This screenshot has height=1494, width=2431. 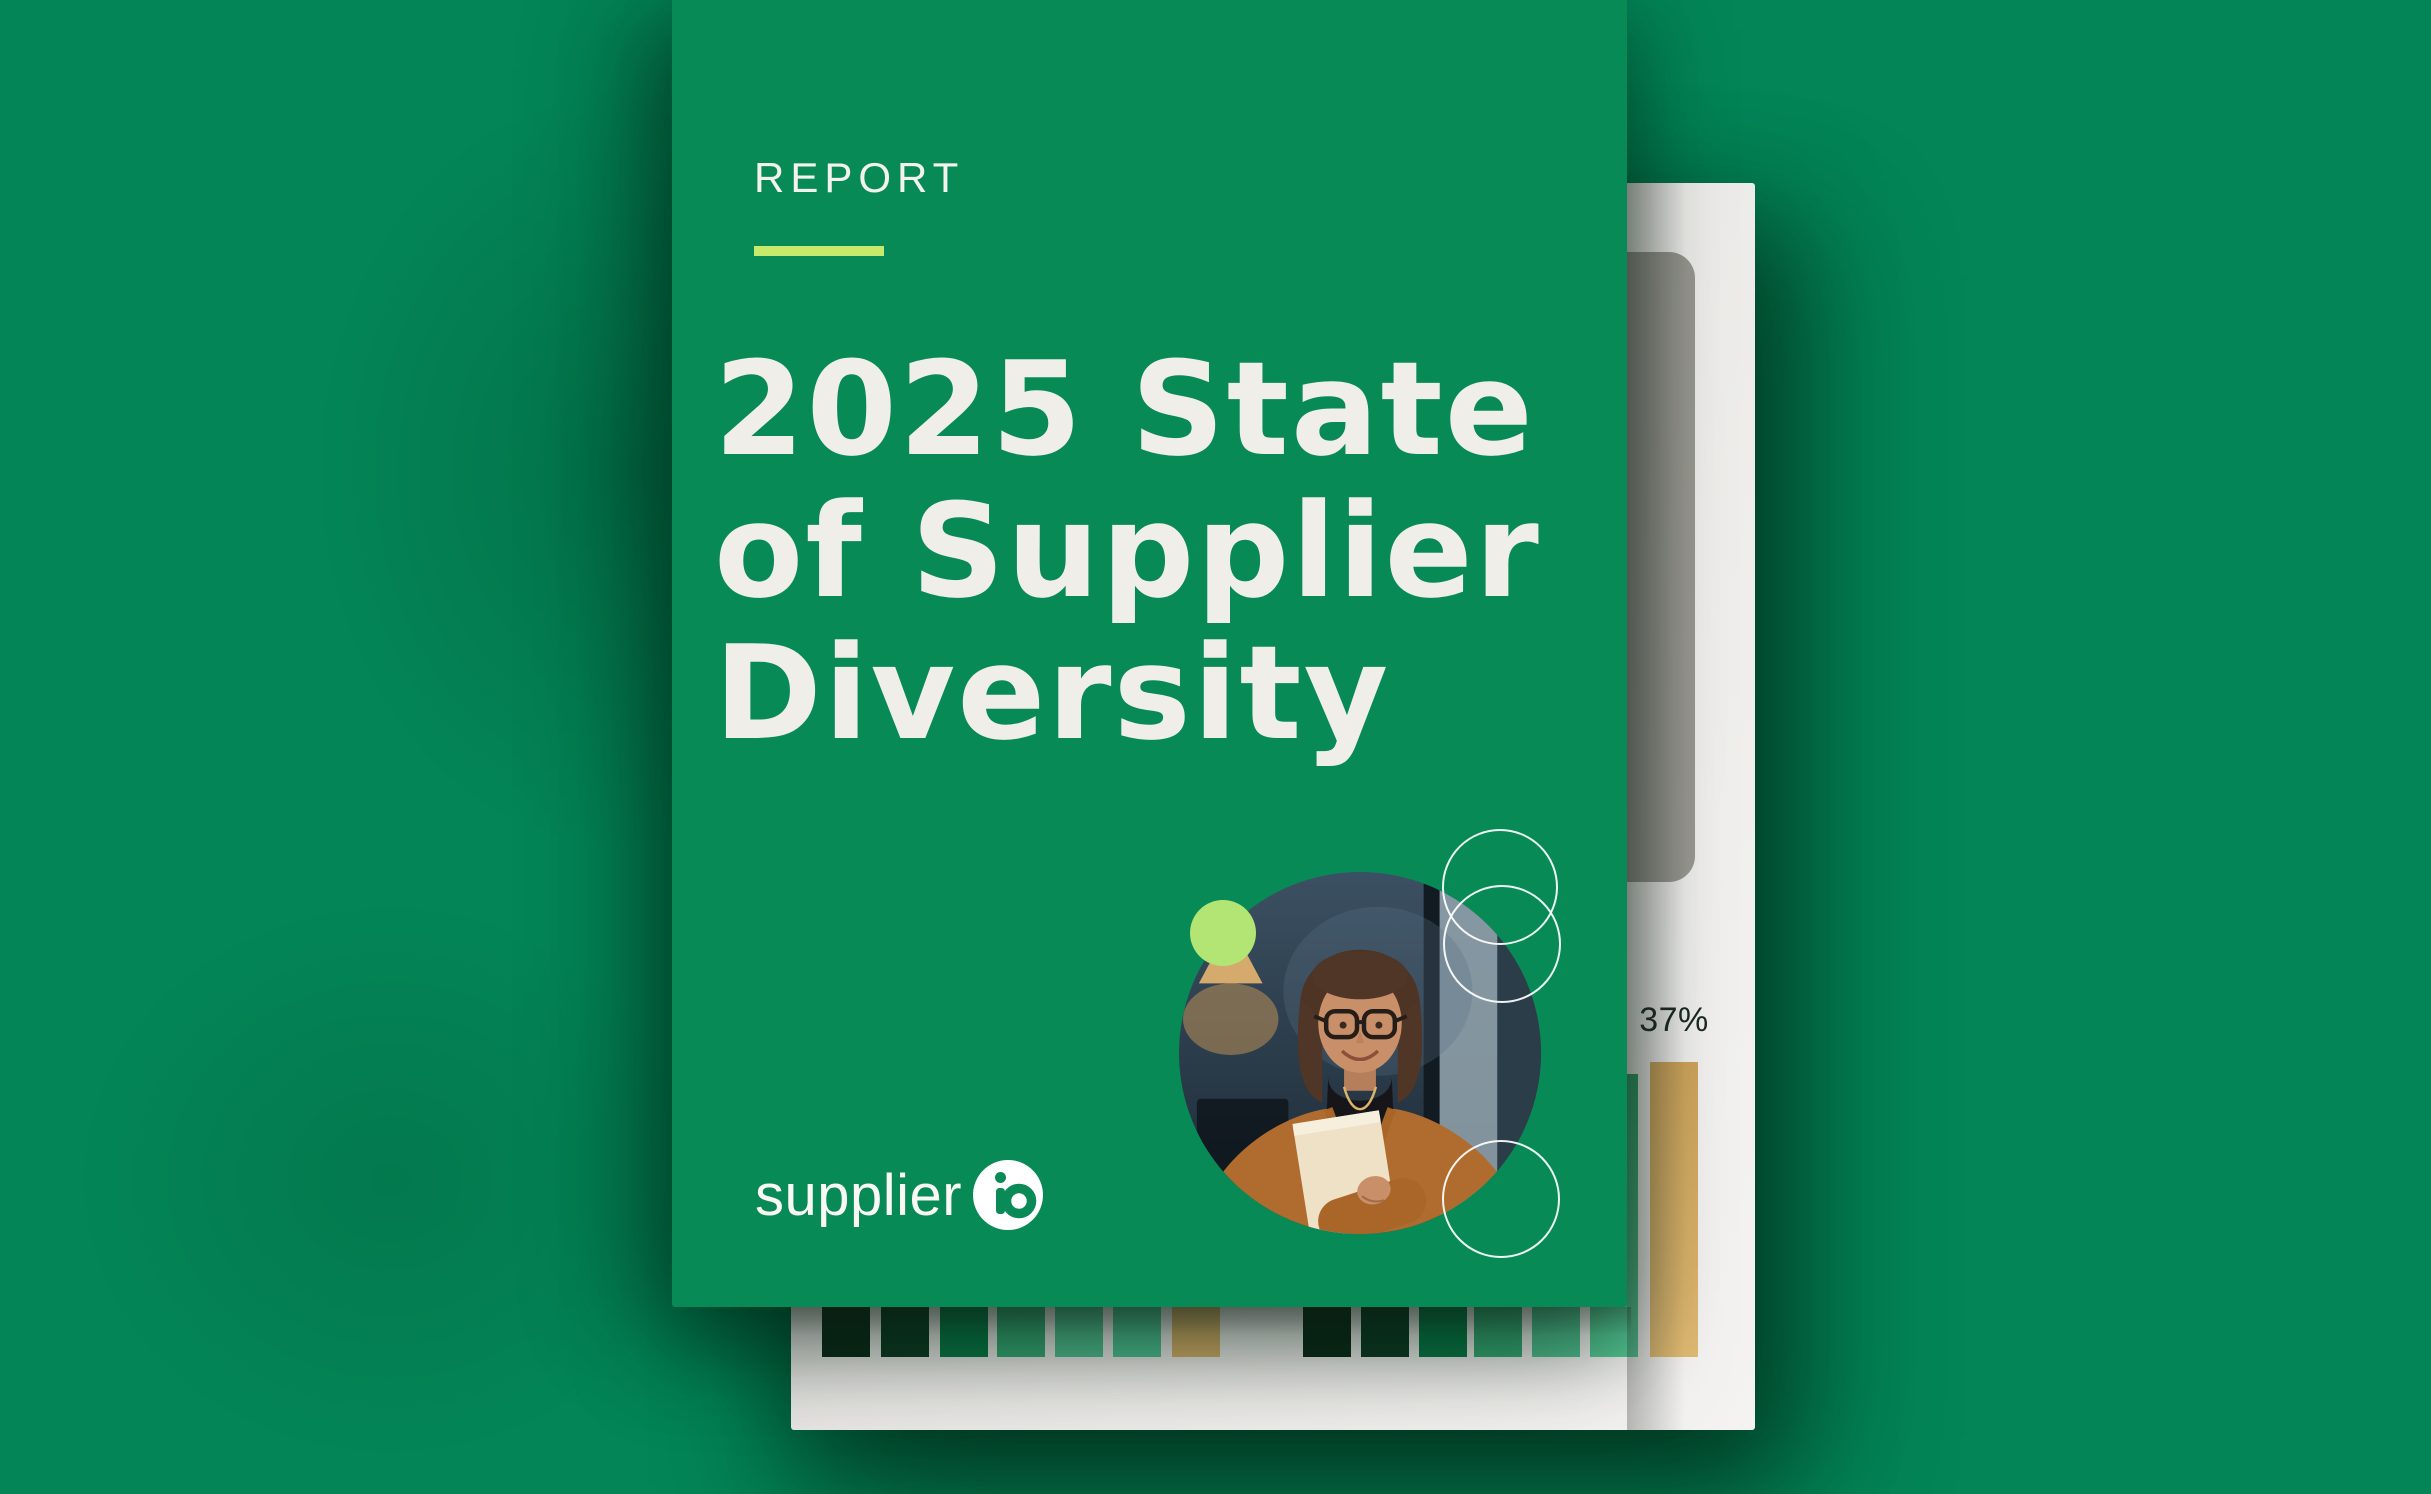 I want to click on report-title-line: 2025 State, so click(x=1124, y=409).